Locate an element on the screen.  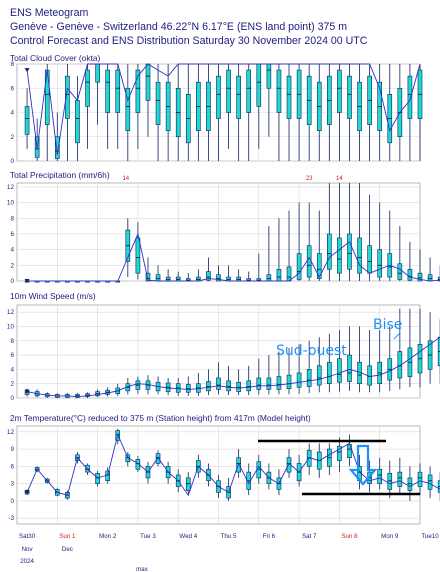
panel-title: 10m Wind Speed (m/s) is located at coordinates (53, 296).